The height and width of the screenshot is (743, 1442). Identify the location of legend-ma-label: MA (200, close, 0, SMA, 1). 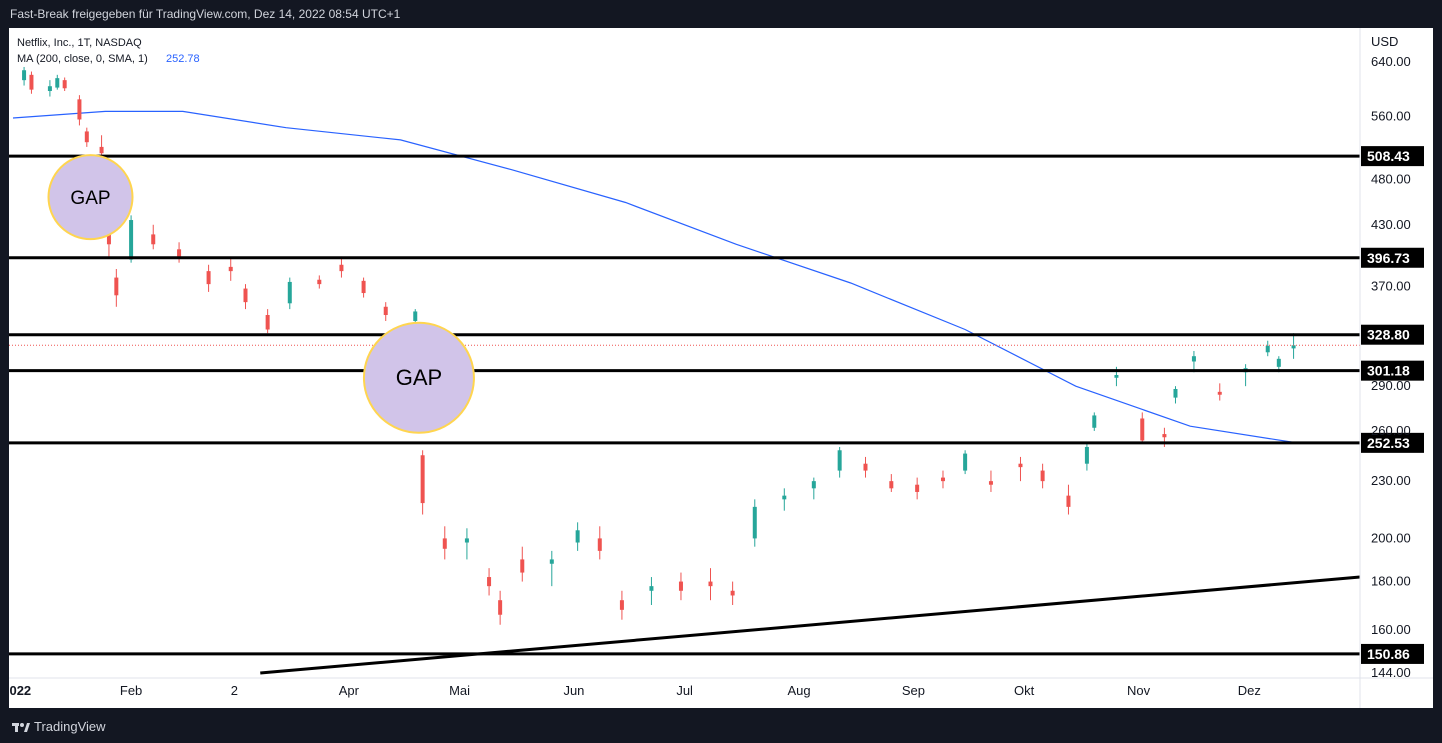
(82, 59).